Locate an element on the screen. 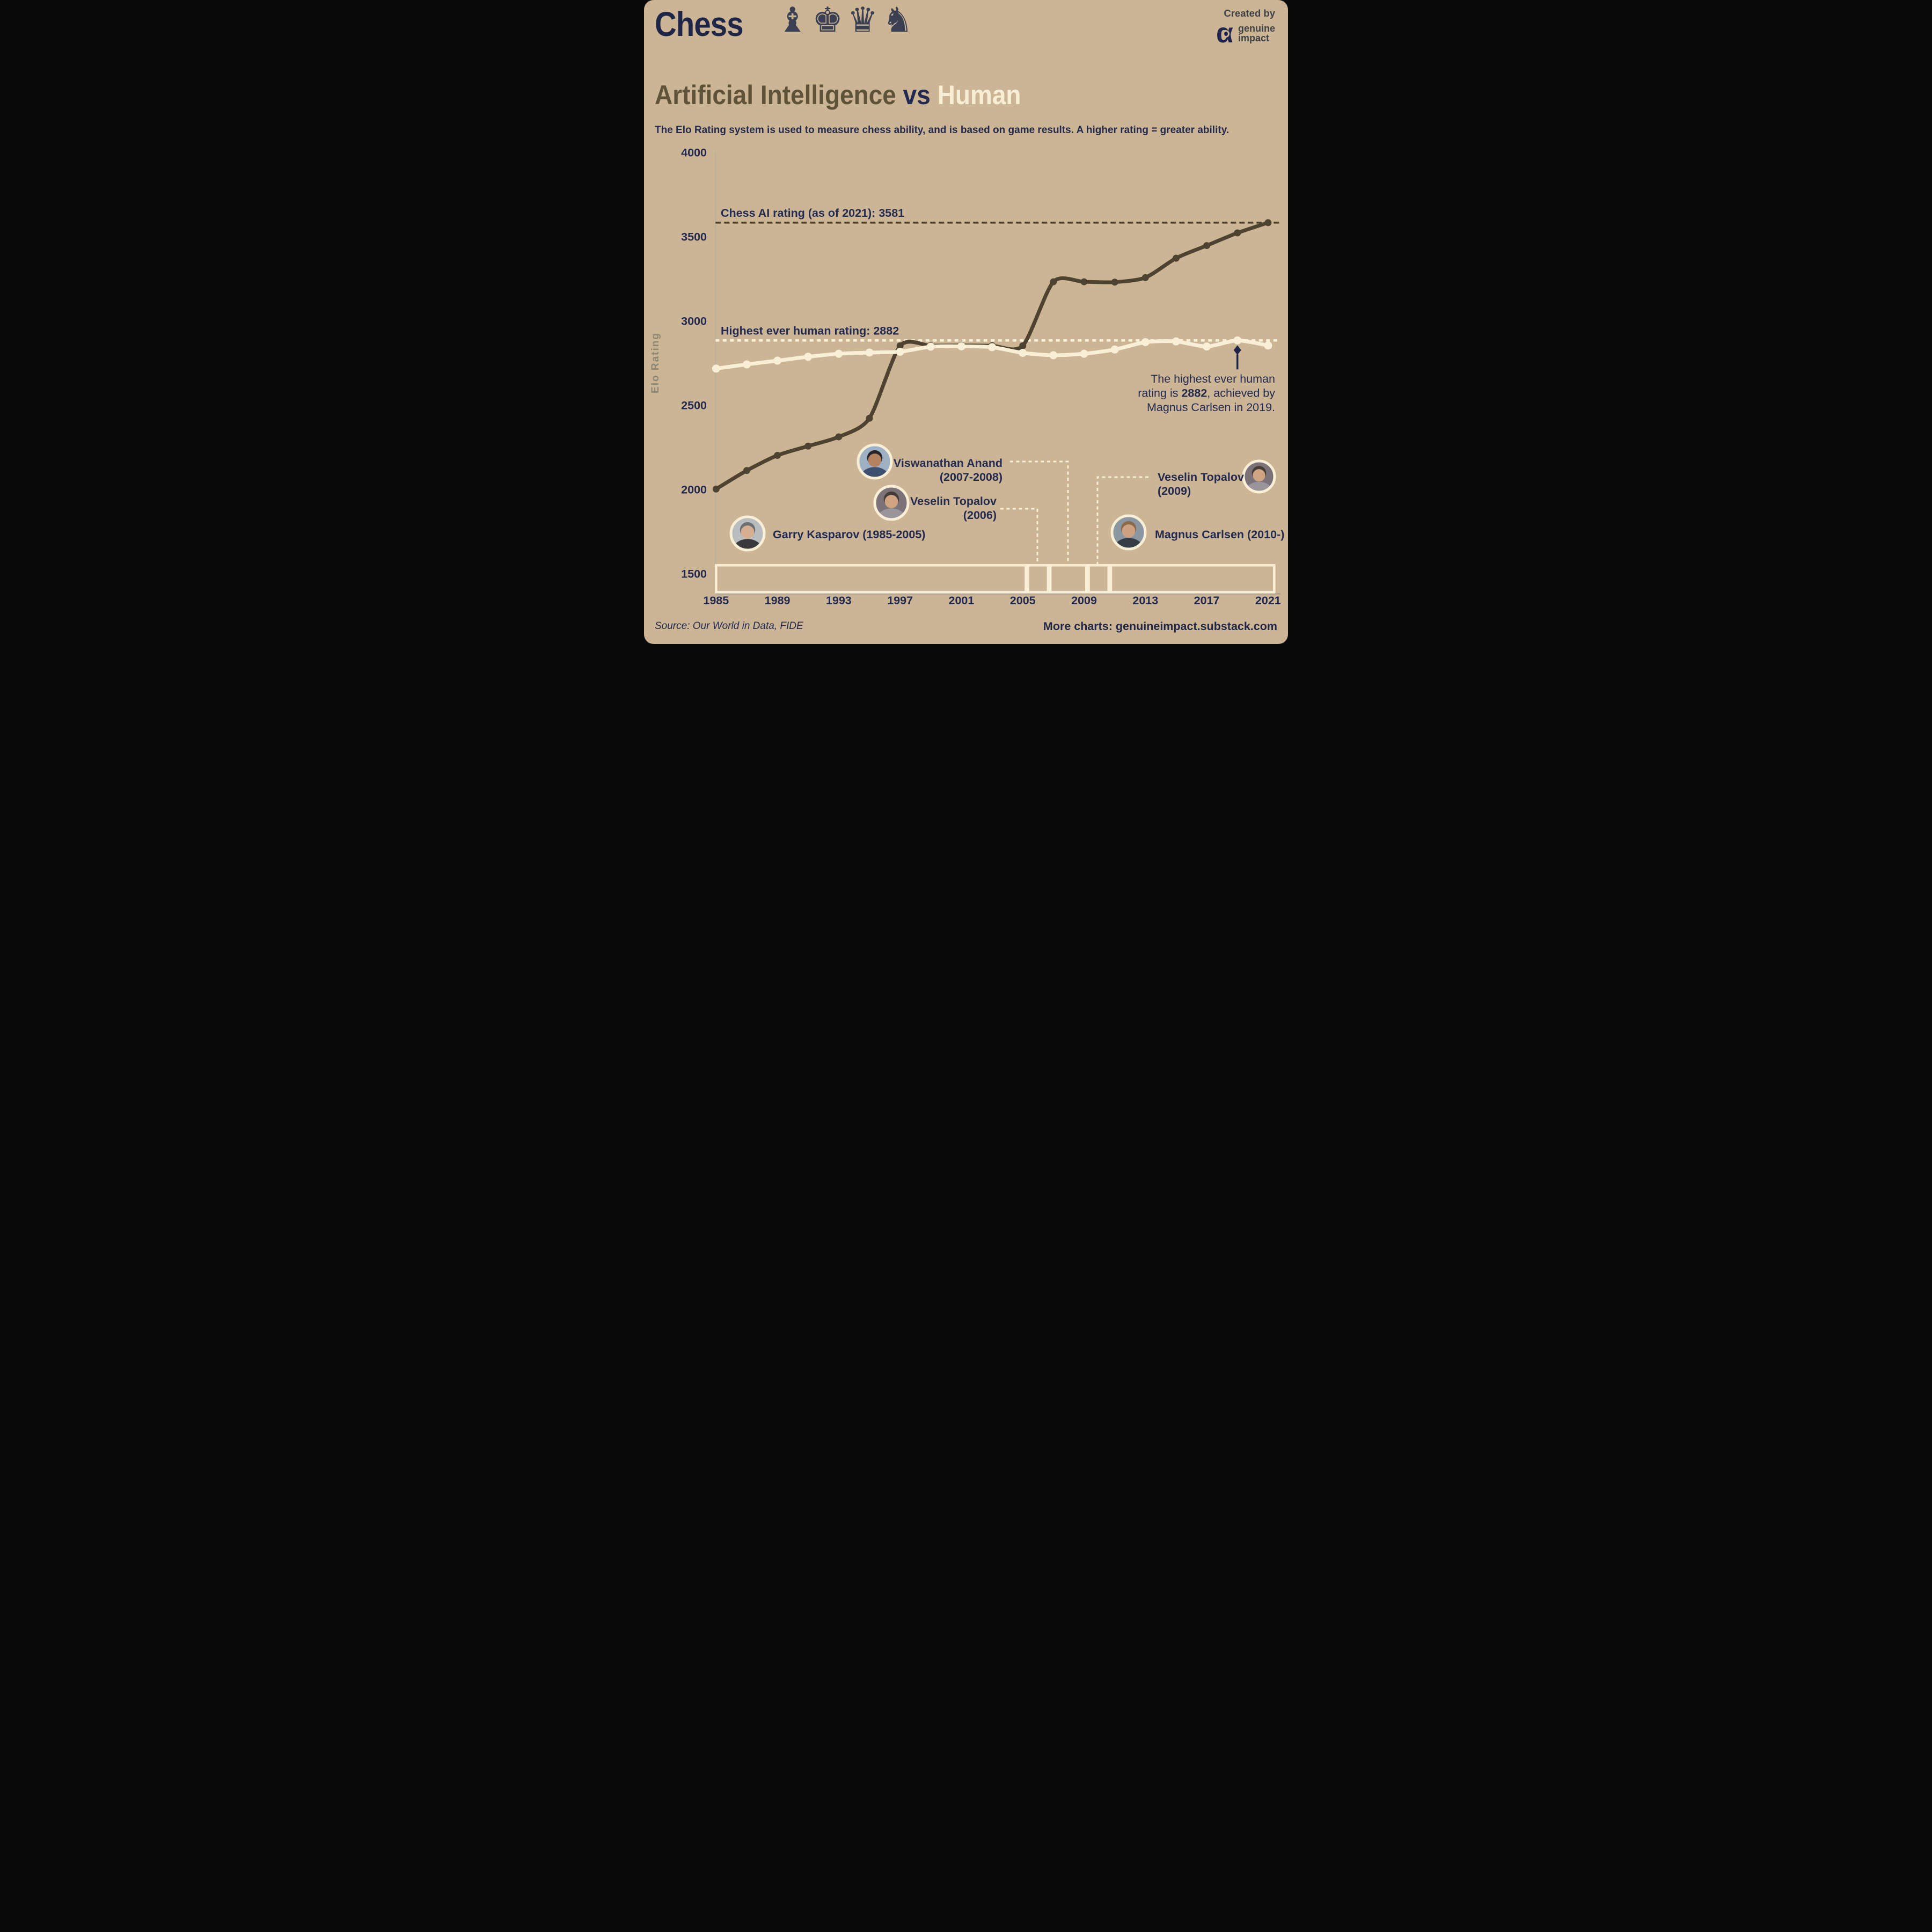  subtitle-human: Human is located at coordinates (979, 95).